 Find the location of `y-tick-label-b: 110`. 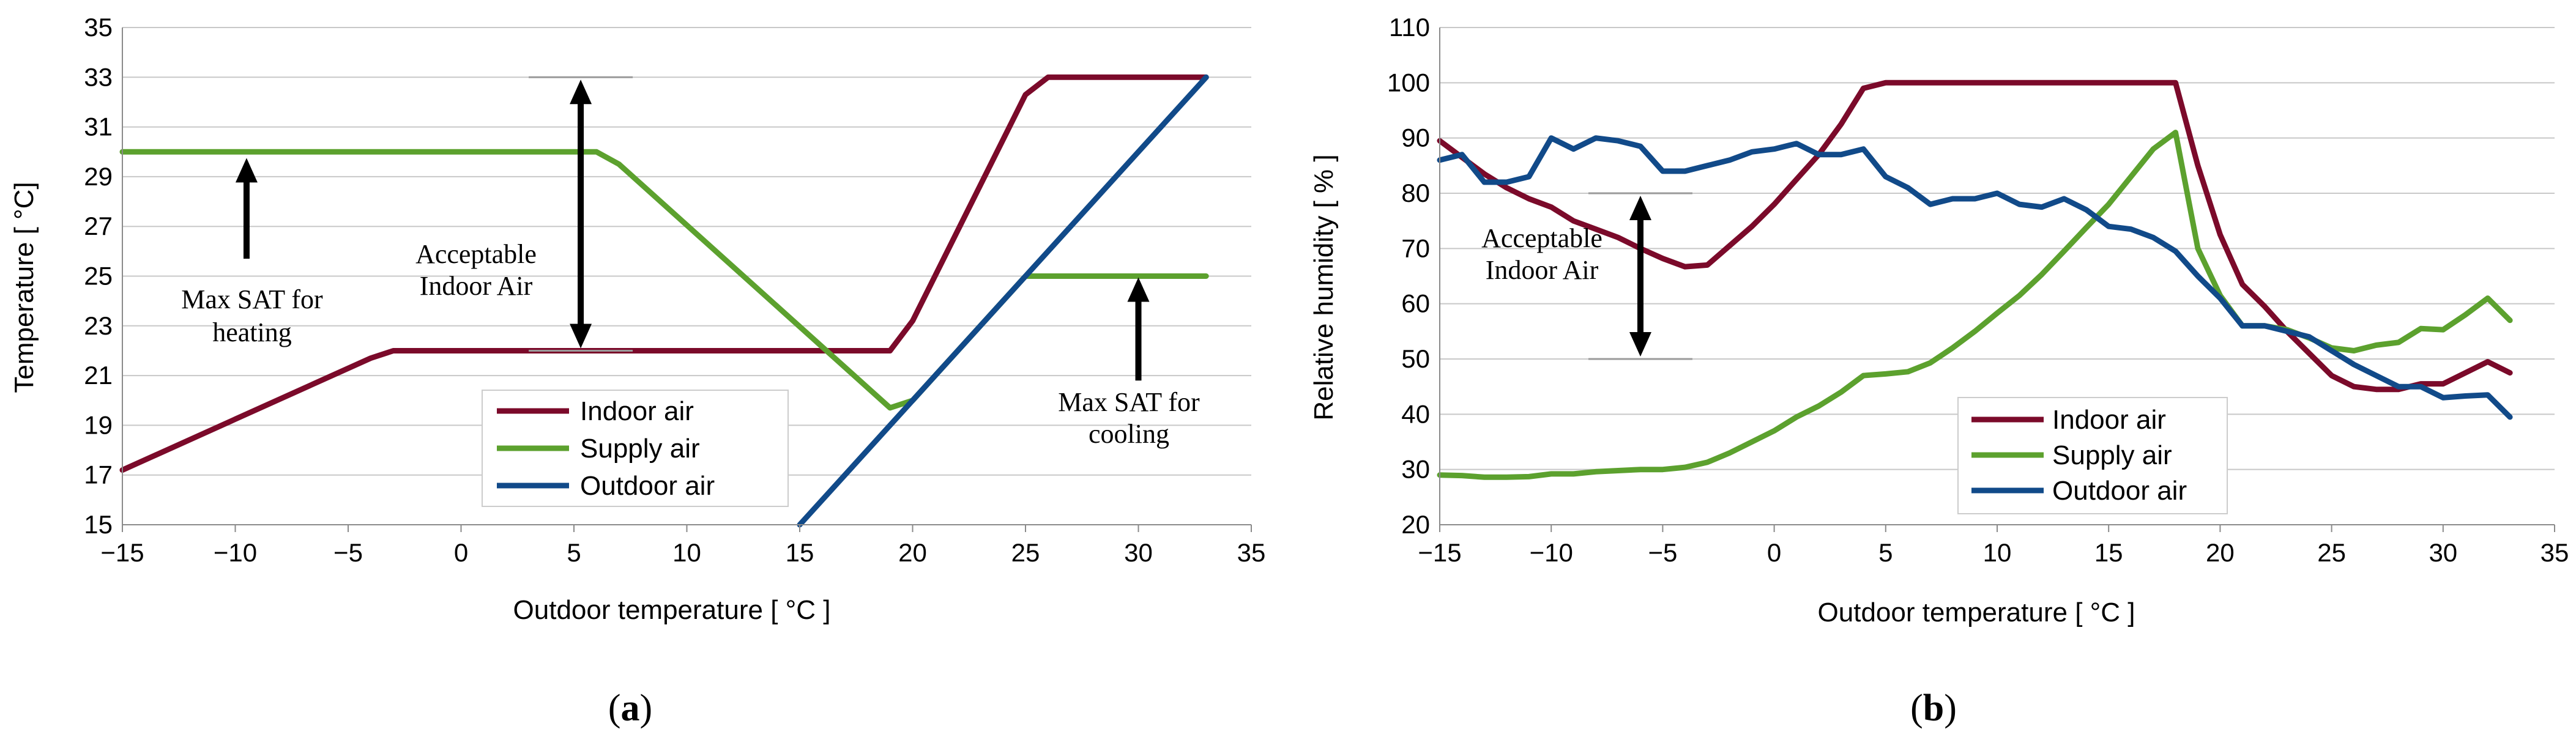

y-tick-label-b: 110 is located at coordinates (1409, 27).